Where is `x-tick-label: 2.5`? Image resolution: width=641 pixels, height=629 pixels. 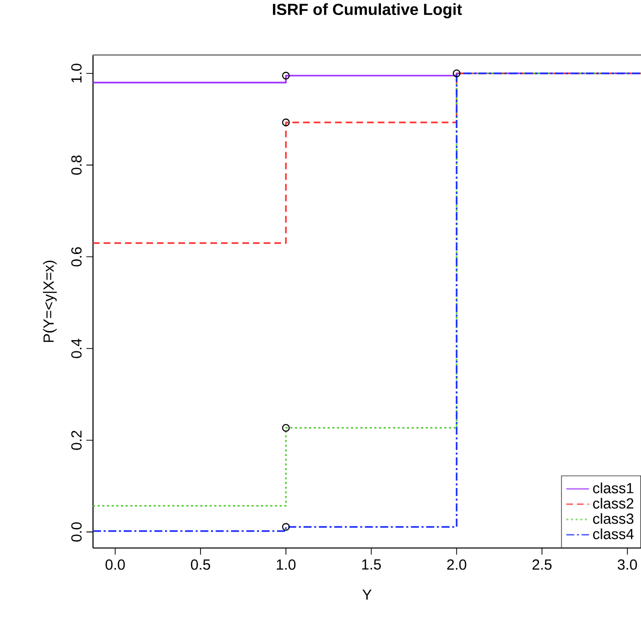
x-tick-label: 2.5 is located at coordinates (542, 564).